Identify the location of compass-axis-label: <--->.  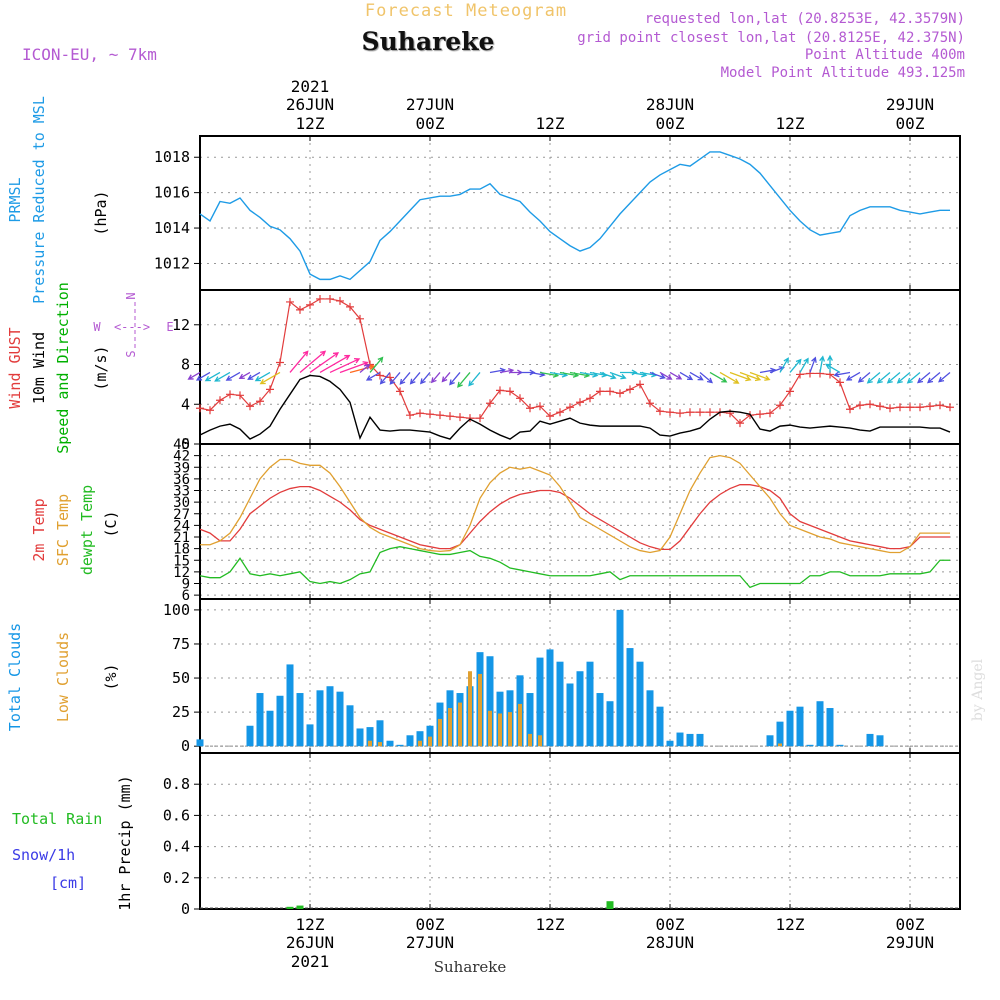
(132, 327).